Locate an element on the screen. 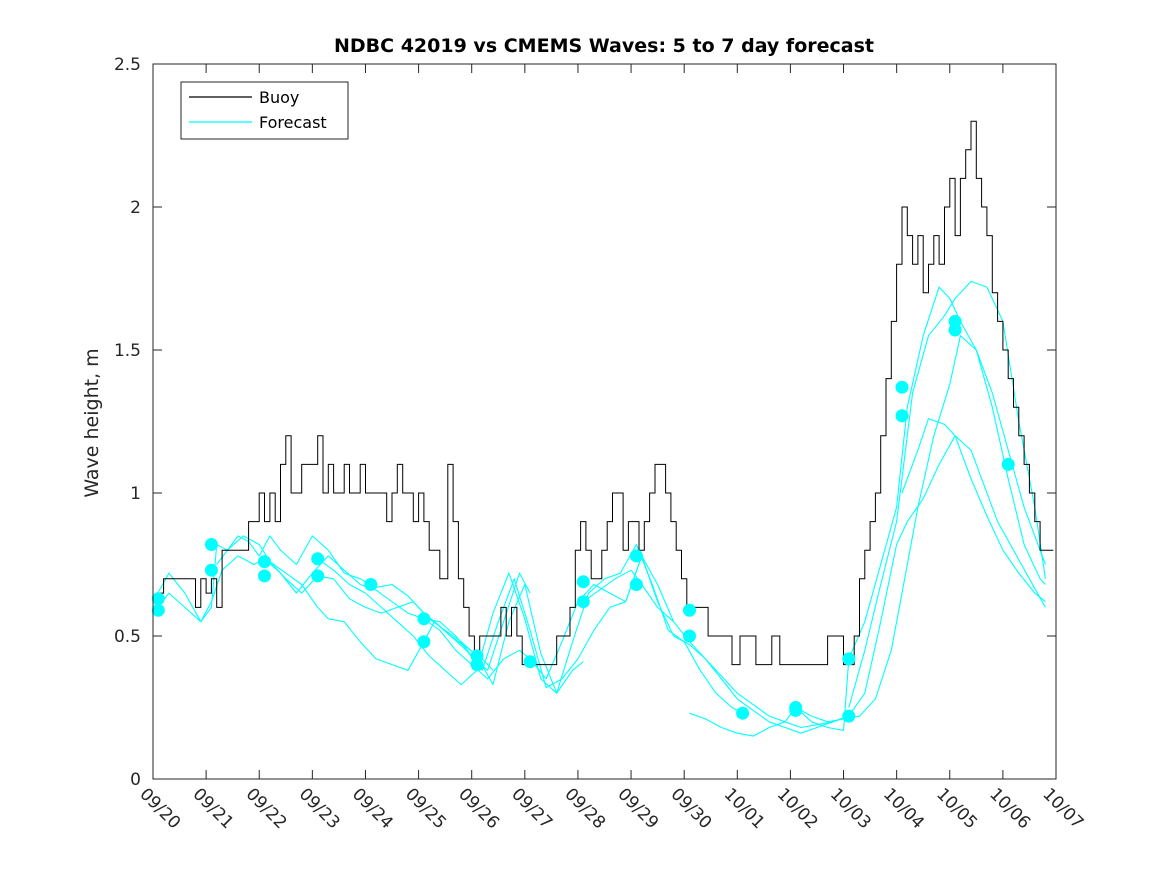 This screenshot has width=1167, height=875. x-tick-label: 10/01 is located at coordinates (744, 808).